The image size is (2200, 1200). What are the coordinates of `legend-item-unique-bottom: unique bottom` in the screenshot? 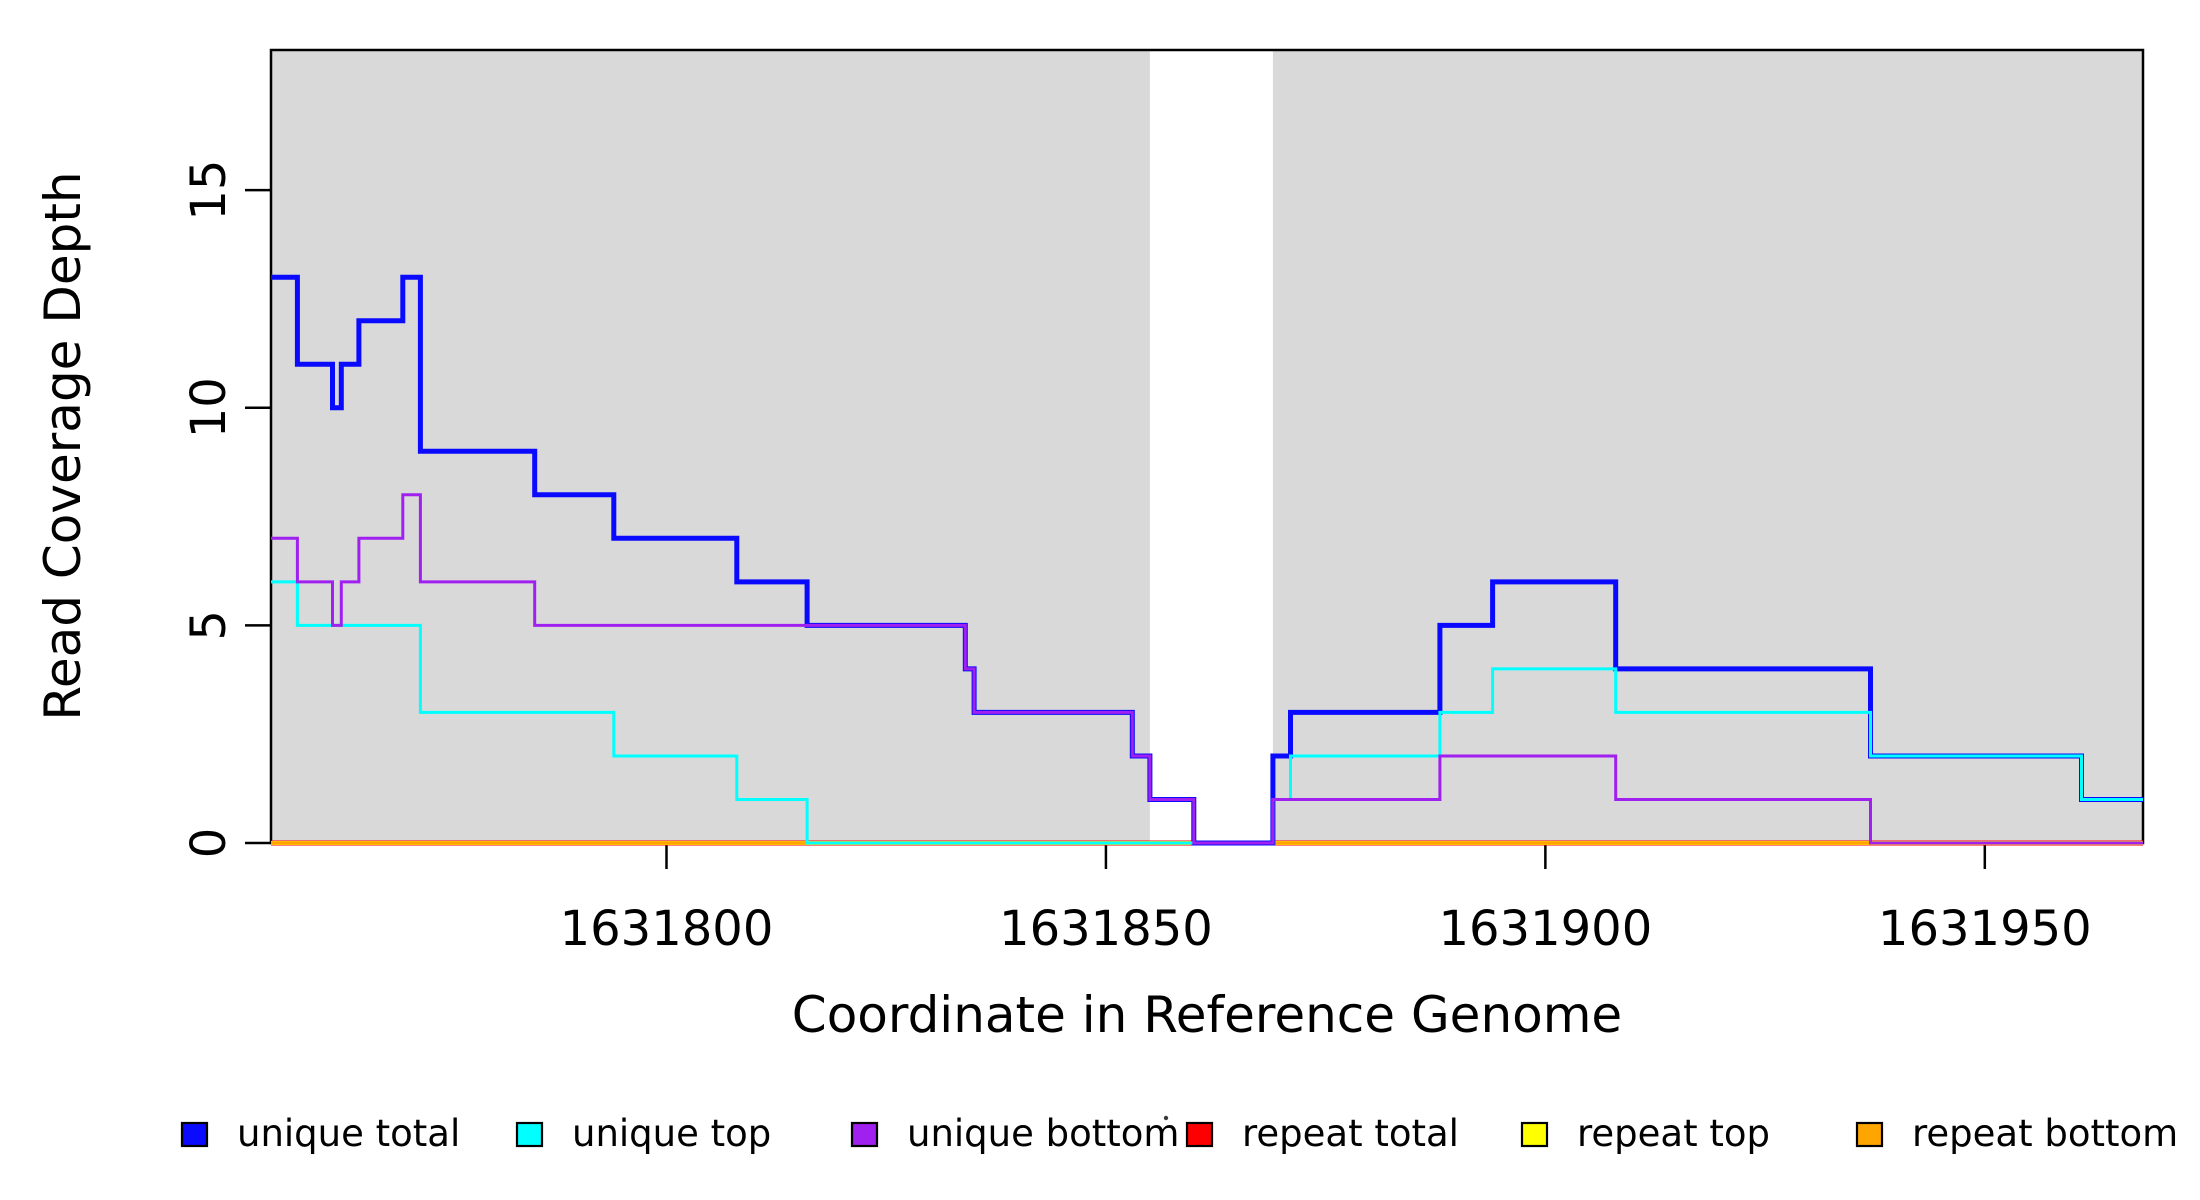 It's located at (1014, 1133).